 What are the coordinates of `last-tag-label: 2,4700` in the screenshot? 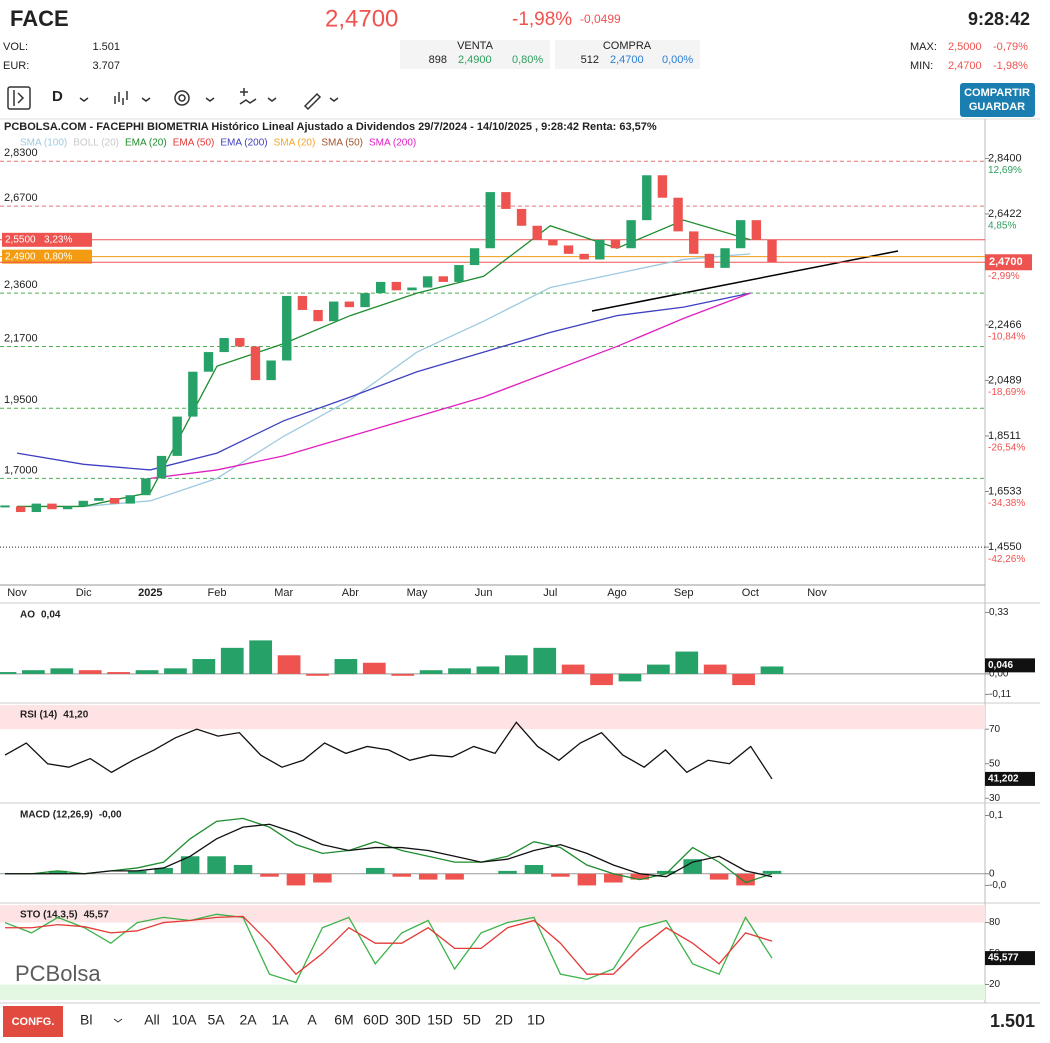 It's located at (1006, 262).